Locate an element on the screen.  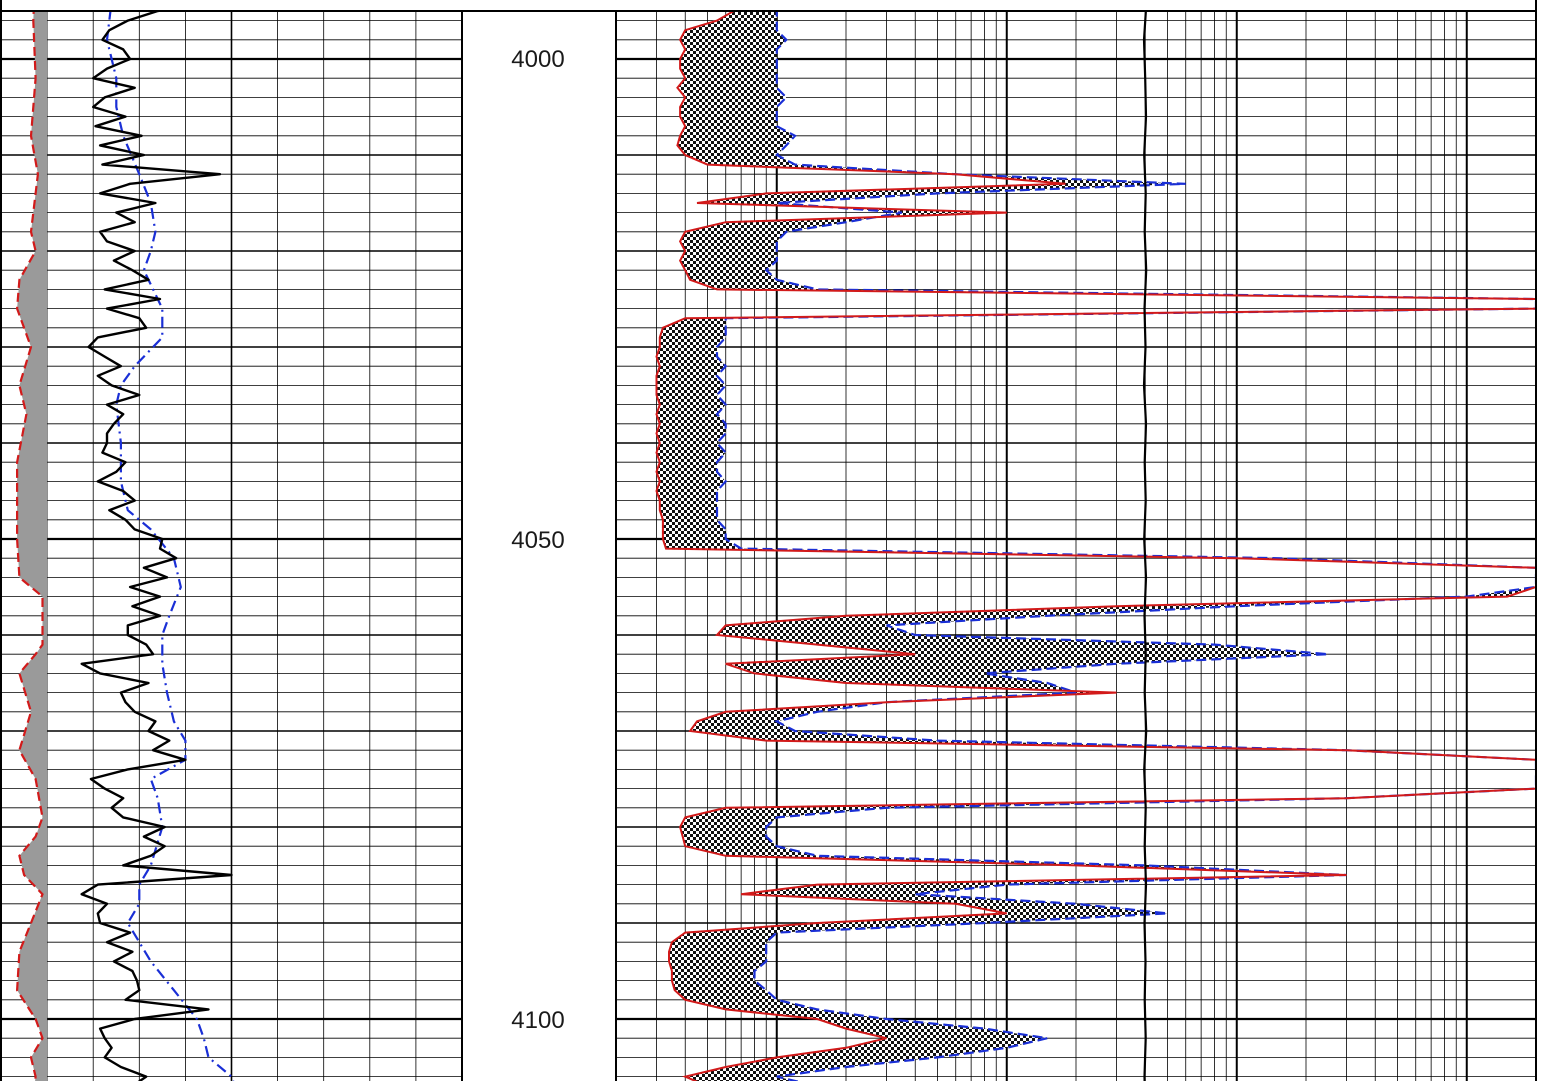
depth-label-4000: 4000 is located at coordinates (537, 59).